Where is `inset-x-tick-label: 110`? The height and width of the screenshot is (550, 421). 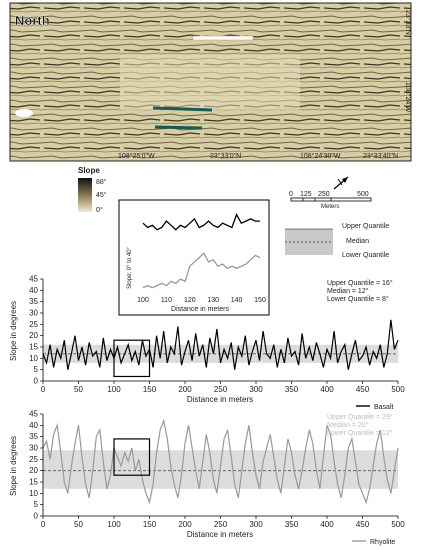
inset-x-tick-label: 110 is located at coordinates (166, 300).